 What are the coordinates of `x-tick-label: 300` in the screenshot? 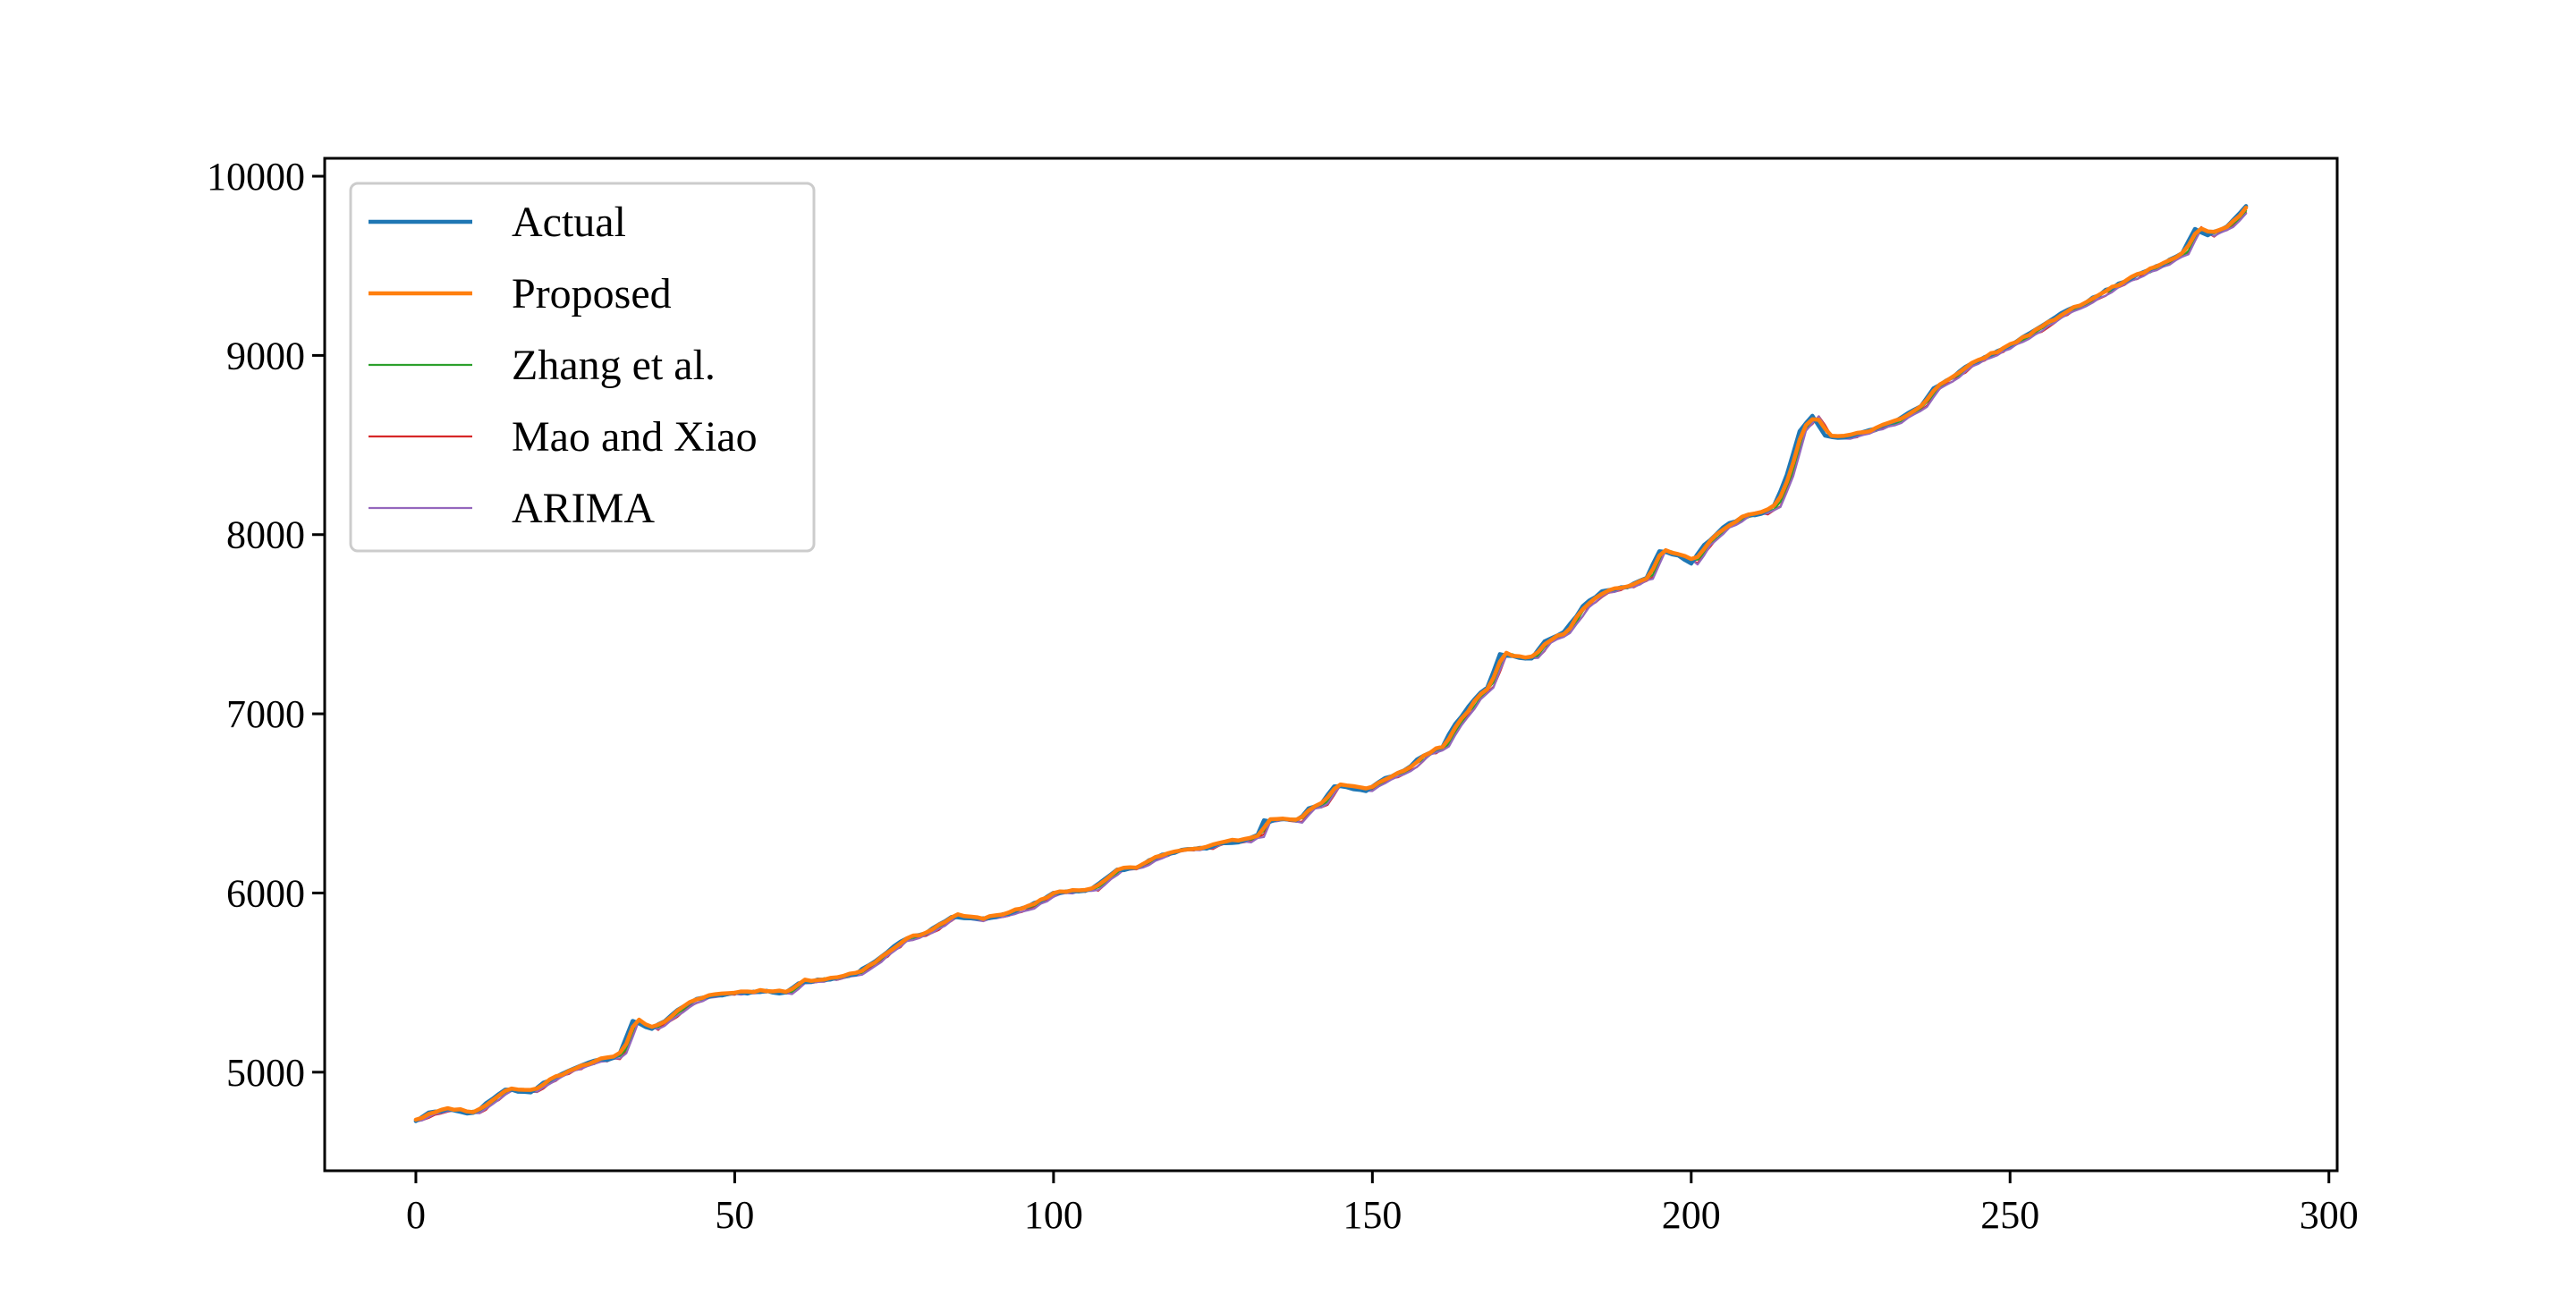 It's located at (2329, 1215).